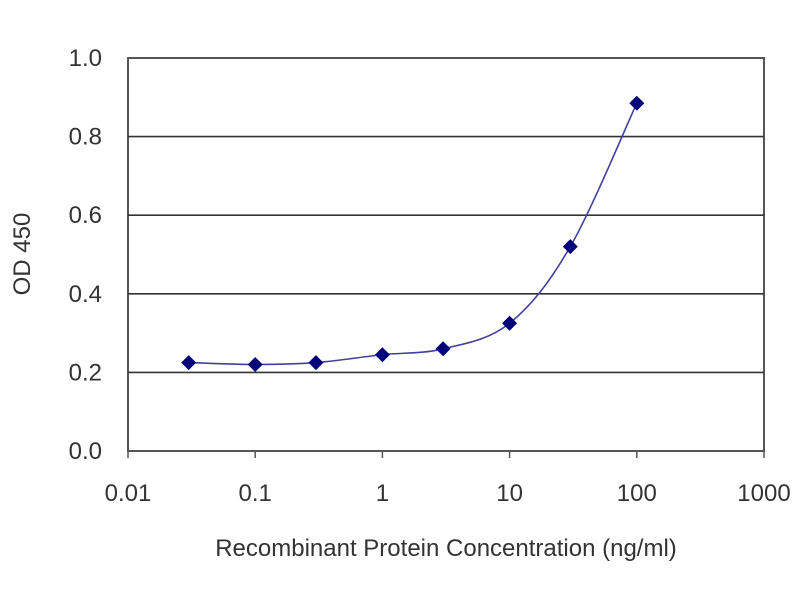  I want to click on x-tick-labels: 0.01 0.1 1 10 100 1000, so click(448, 493).